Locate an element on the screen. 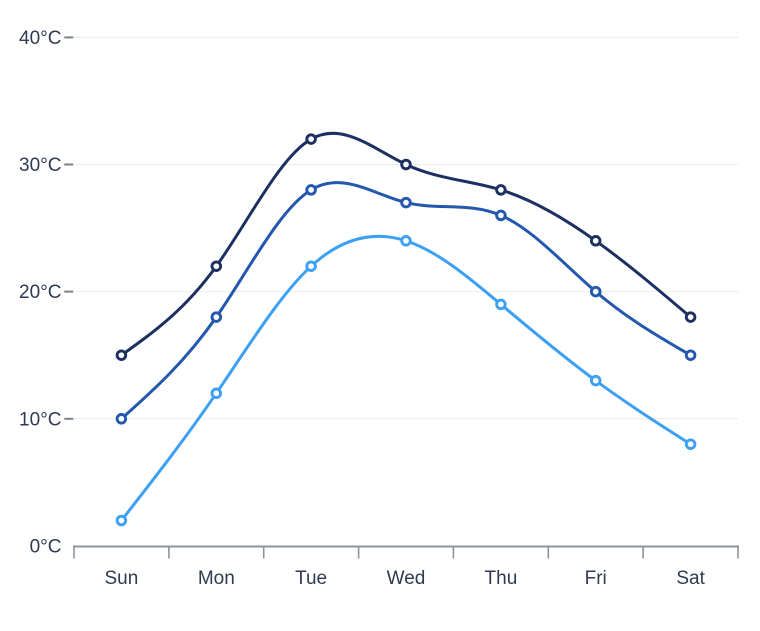 Image resolution: width=760 pixels, height=631 pixels. svg-text: Tue is located at coordinates (311, 578).